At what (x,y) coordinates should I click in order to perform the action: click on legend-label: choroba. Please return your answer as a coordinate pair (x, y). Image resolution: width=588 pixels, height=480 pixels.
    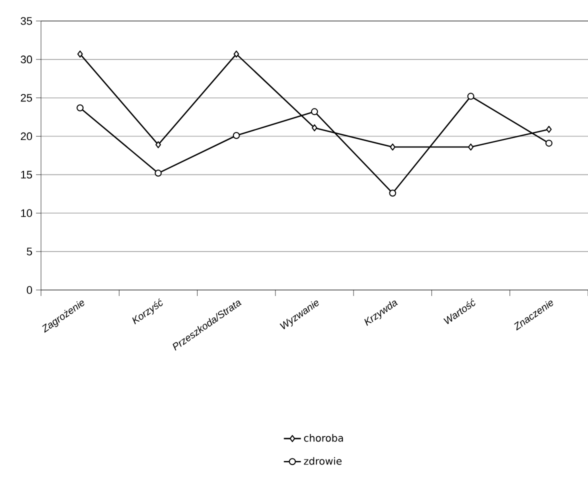
    Looking at the image, I should click on (323, 438).